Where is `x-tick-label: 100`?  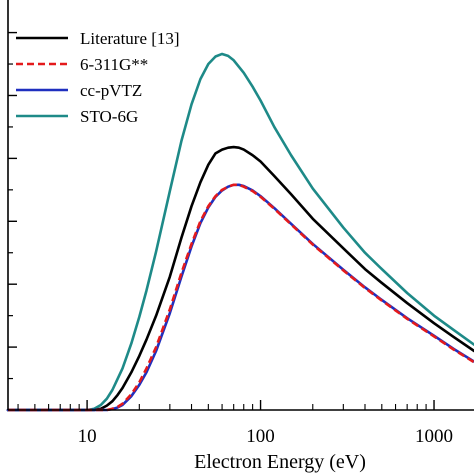
x-tick-label: 100 is located at coordinates (260, 436).